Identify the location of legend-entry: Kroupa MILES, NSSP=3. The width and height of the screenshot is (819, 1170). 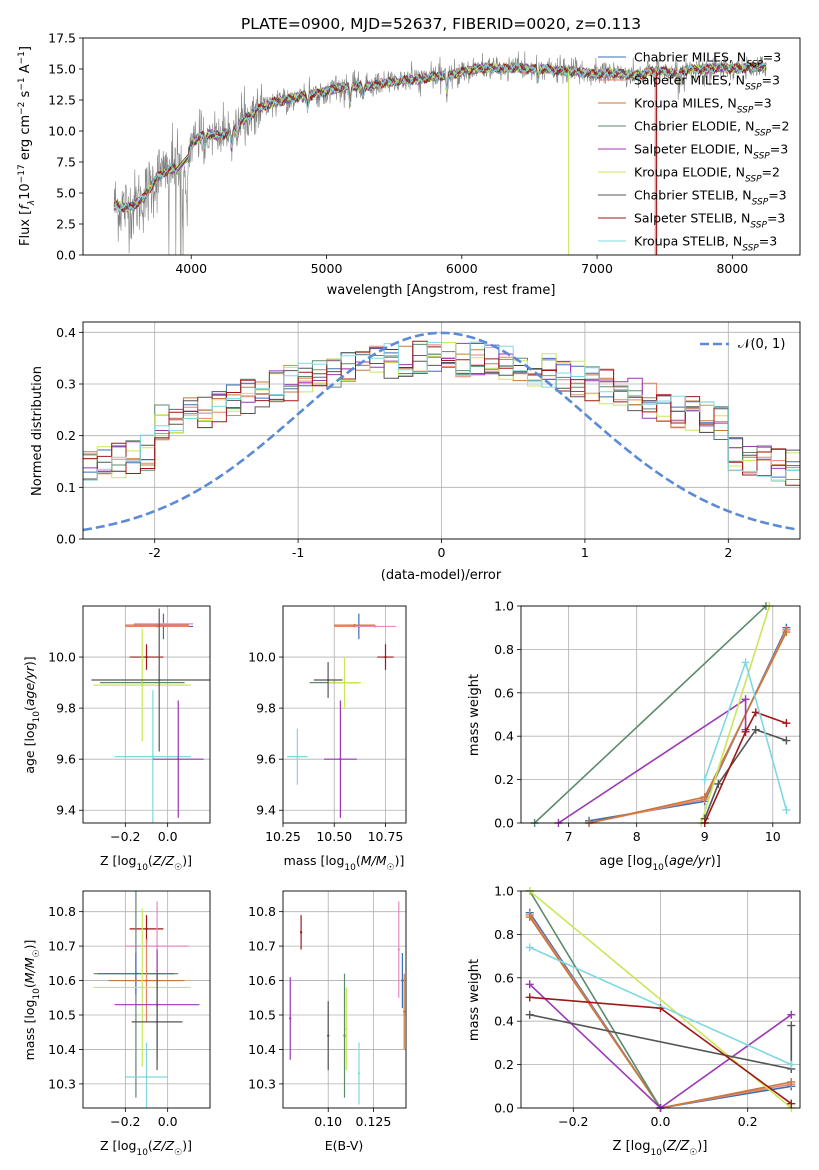
(703, 106).